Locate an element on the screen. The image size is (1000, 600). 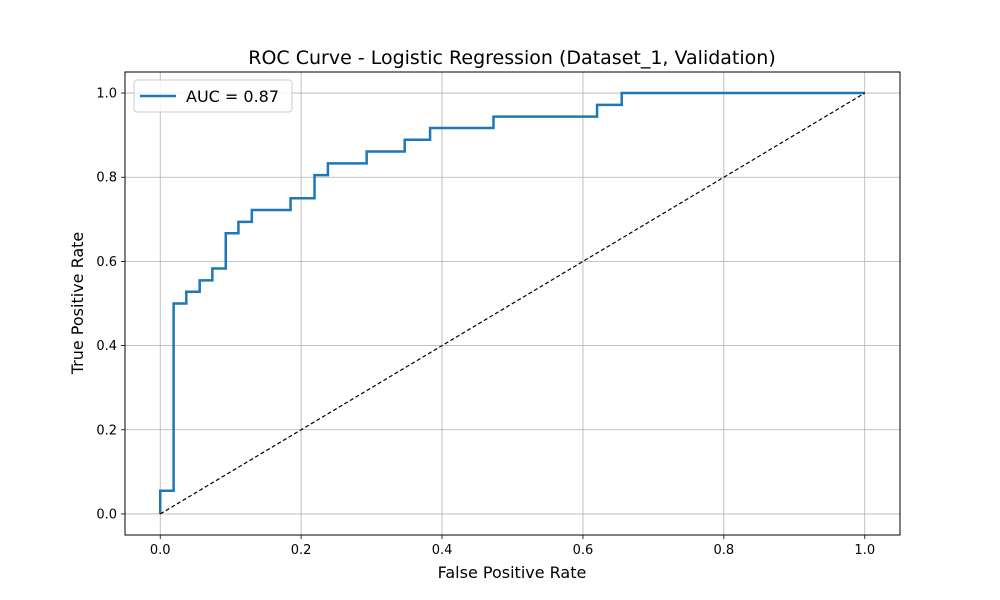
legend-box is located at coordinates (213, 96).